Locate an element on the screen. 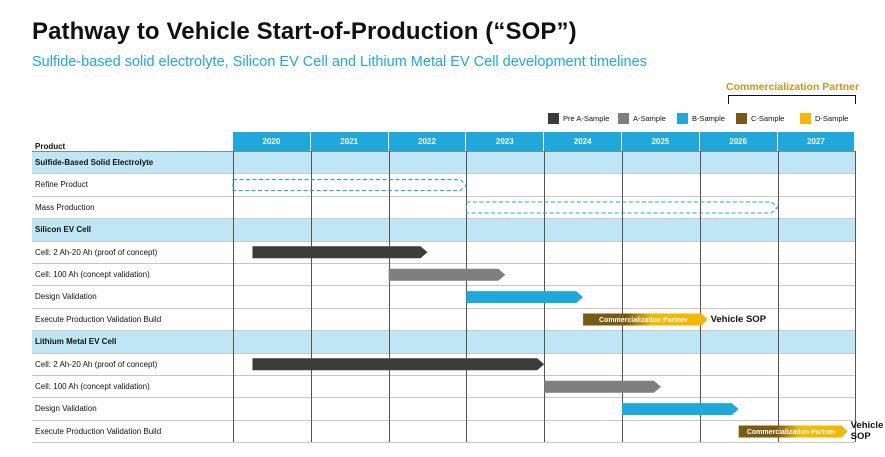 The image size is (885, 457). year-header-row: 2020 2021 2022 2023 2024 2025 2026 2027 is located at coordinates (544, 141).